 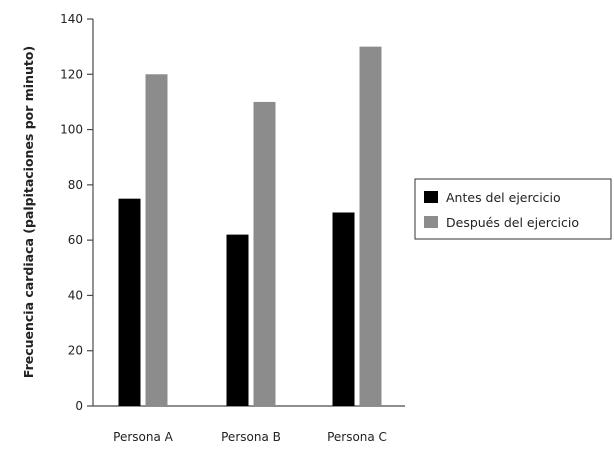 What do you see at coordinates (237, 320) in the screenshot?
I see `bar-antes-persona-b` at bounding box center [237, 320].